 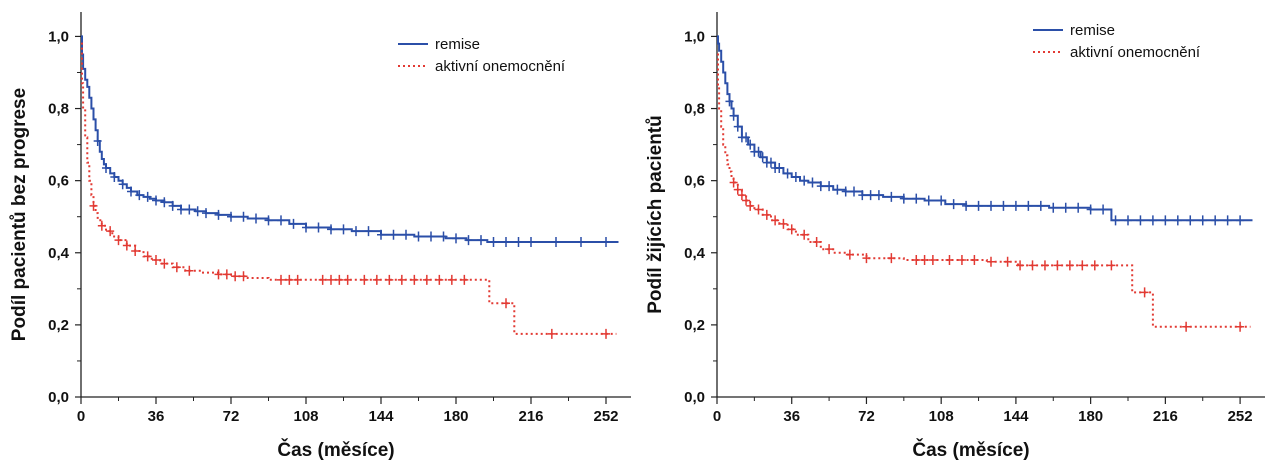 I want to click on y-tick-label: 0,4, so click(x=695, y=253).